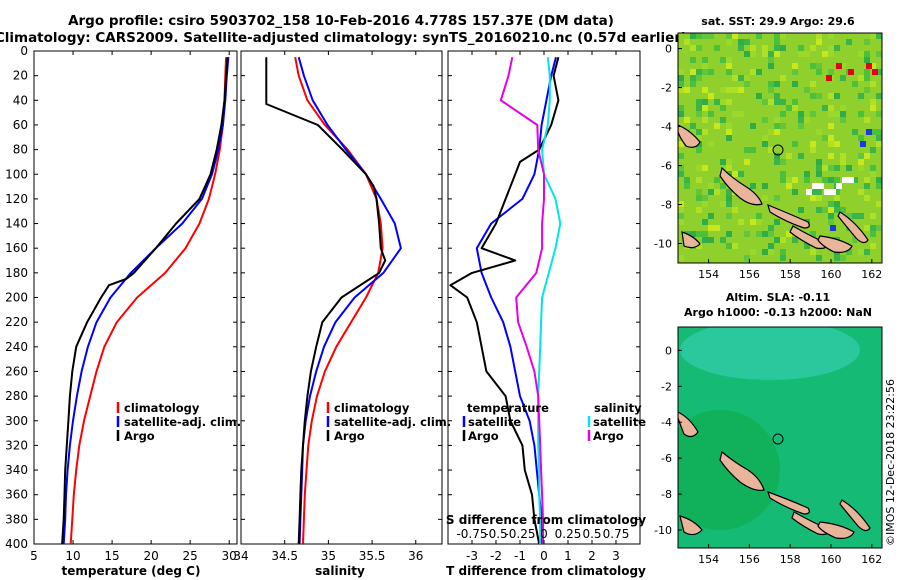  What do you see at coordinates (608, 436) in the screenshot?
I see `legend-label-s-argo: Argo` at bounding box center [608, 436].